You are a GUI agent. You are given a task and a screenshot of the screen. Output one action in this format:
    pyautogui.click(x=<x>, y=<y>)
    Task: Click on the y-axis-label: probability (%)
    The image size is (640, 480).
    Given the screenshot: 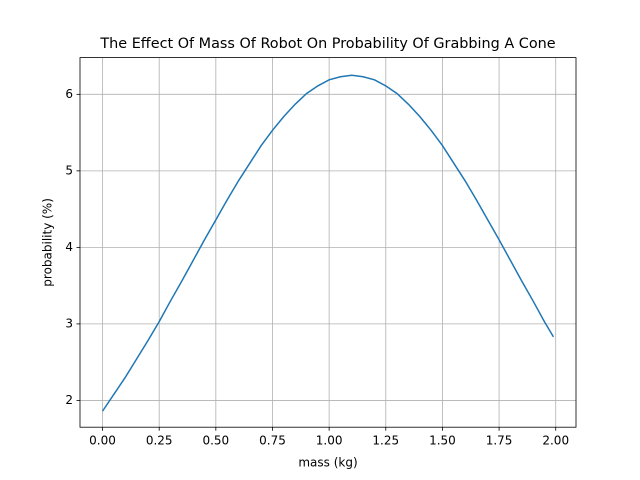 What is the action you would take?
    pyautogui.click(x=48, y=242)
    